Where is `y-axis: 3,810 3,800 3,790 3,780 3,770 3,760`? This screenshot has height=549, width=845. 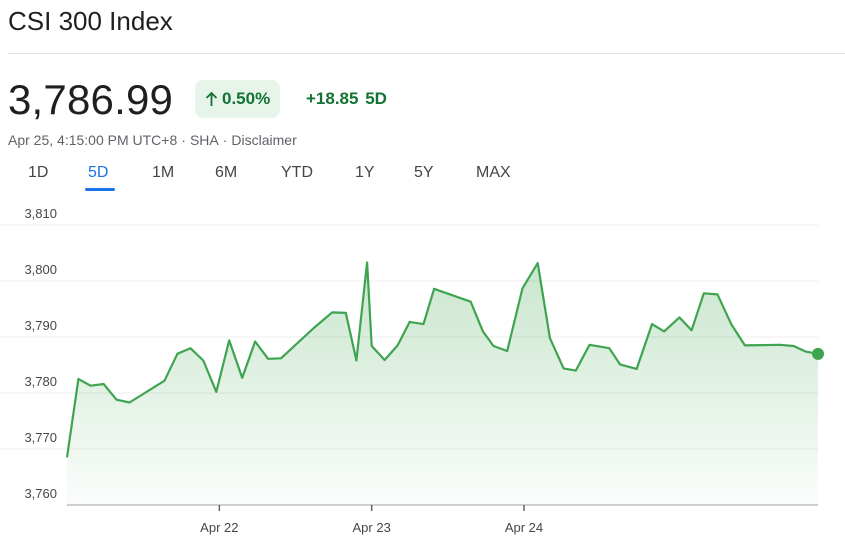
y-axis: 3,810 3,800 3,790 3,780 3,770 3,760 is located at coordinates (40, 353).